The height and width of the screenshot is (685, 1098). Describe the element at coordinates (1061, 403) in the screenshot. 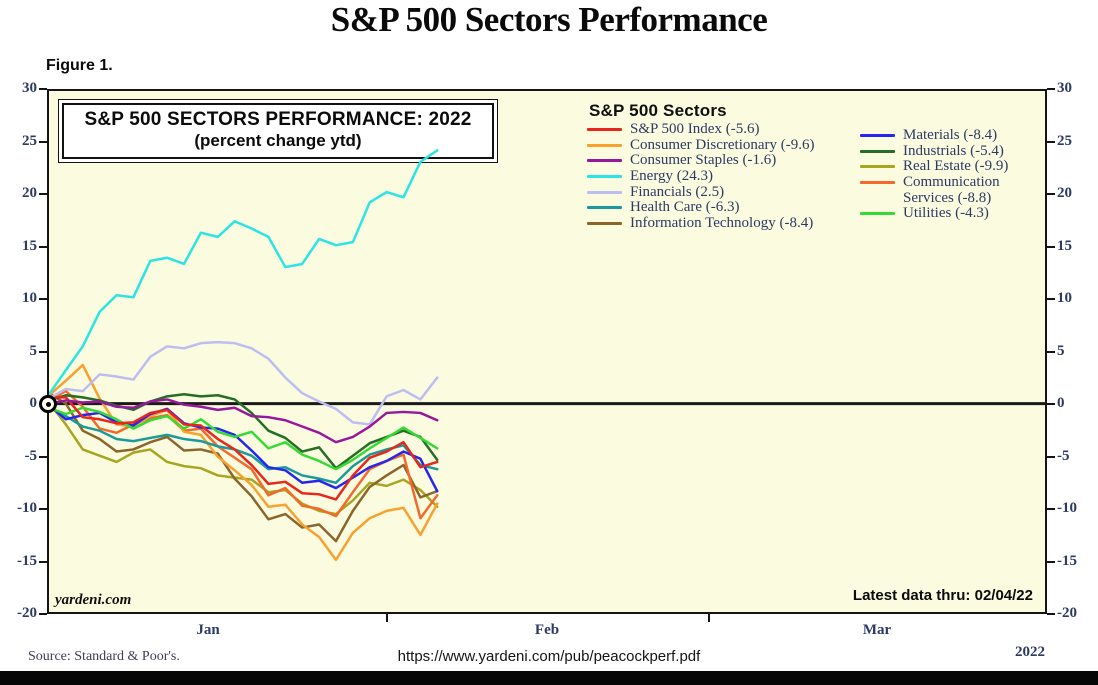

I see `y-axis-label-right: 0` at that location.